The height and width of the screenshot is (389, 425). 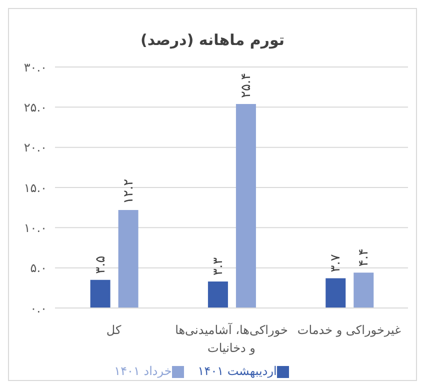 What do you see at coordinates (128, 191) in the screenshot?
I see `data-label: ۱۲.۲` at bounding box center [128, 191].